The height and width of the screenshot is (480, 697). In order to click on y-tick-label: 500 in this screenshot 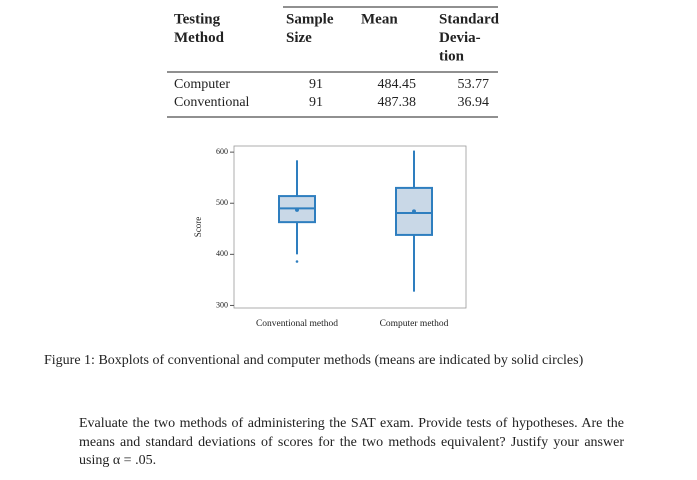, I will do `click(222, 202)`.